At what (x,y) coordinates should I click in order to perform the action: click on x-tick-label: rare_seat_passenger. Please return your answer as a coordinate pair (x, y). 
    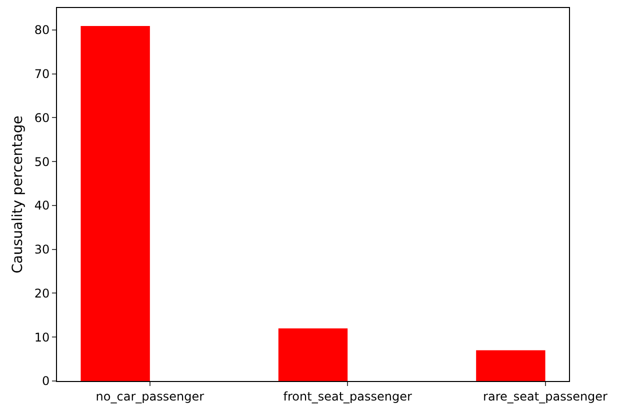
    Looking at the image, I should click on (545, 396).